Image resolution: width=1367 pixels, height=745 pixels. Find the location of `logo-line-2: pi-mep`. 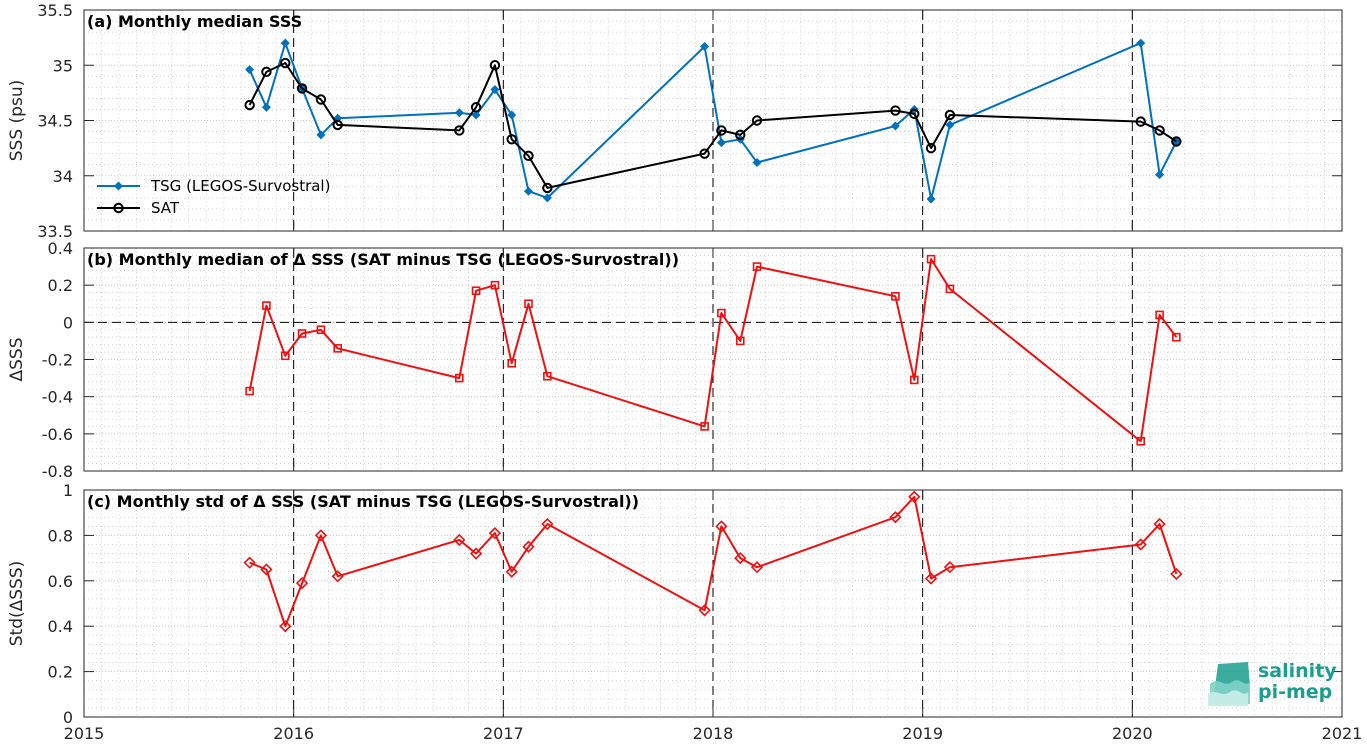

logo-line-2: pi-mep is located at coordinates (1295, 692).